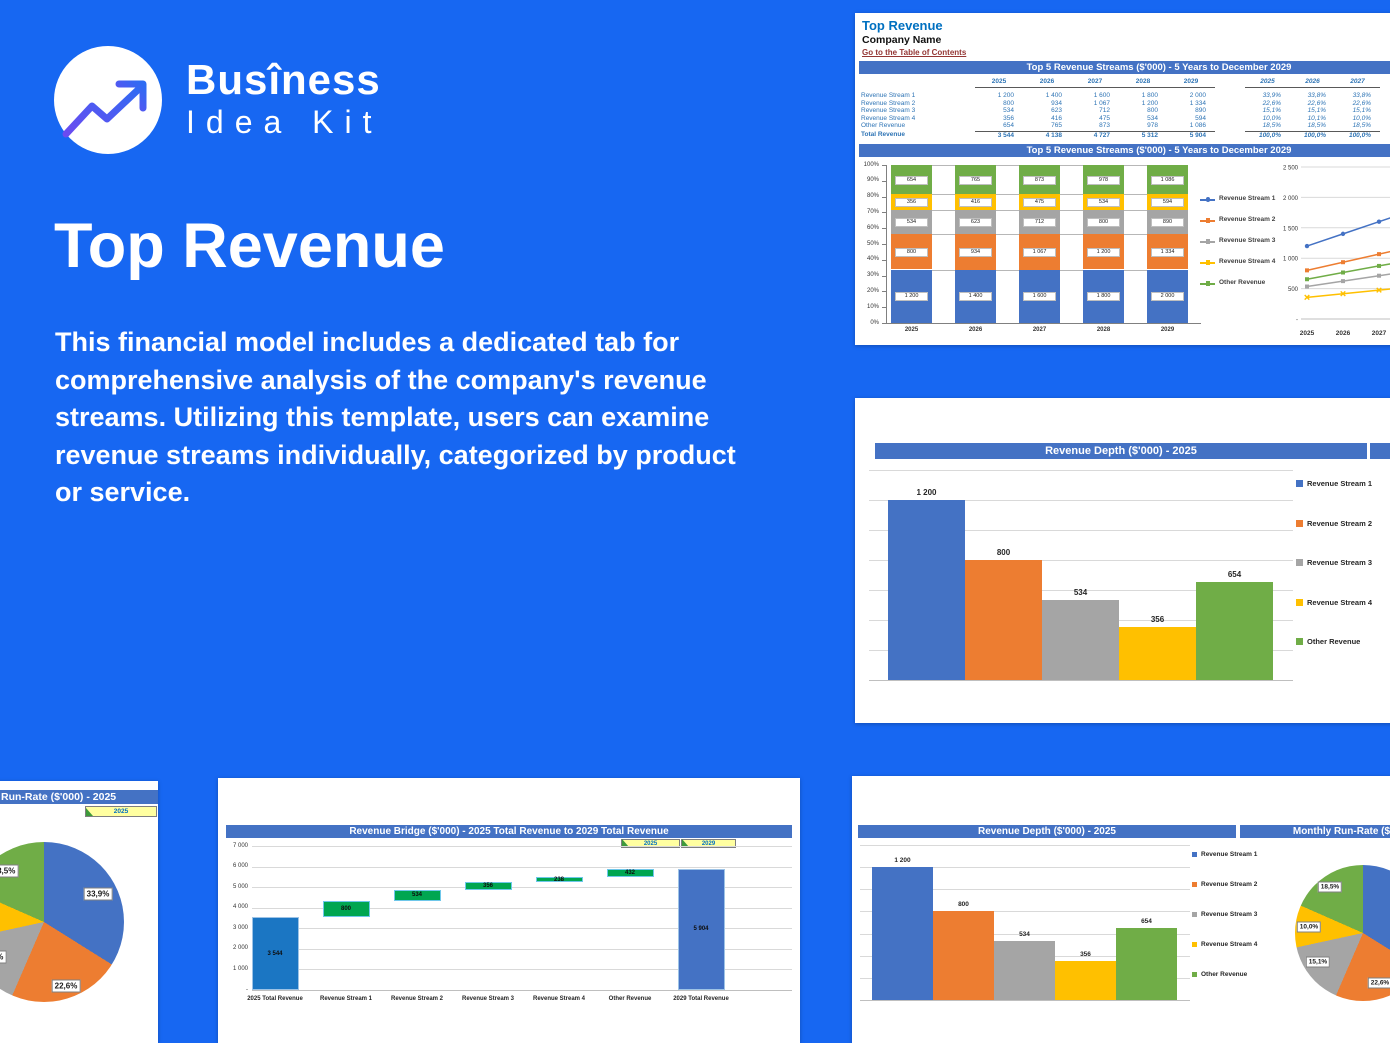  I want to click on bridge-y-label: 5 000, so click(240, 886).